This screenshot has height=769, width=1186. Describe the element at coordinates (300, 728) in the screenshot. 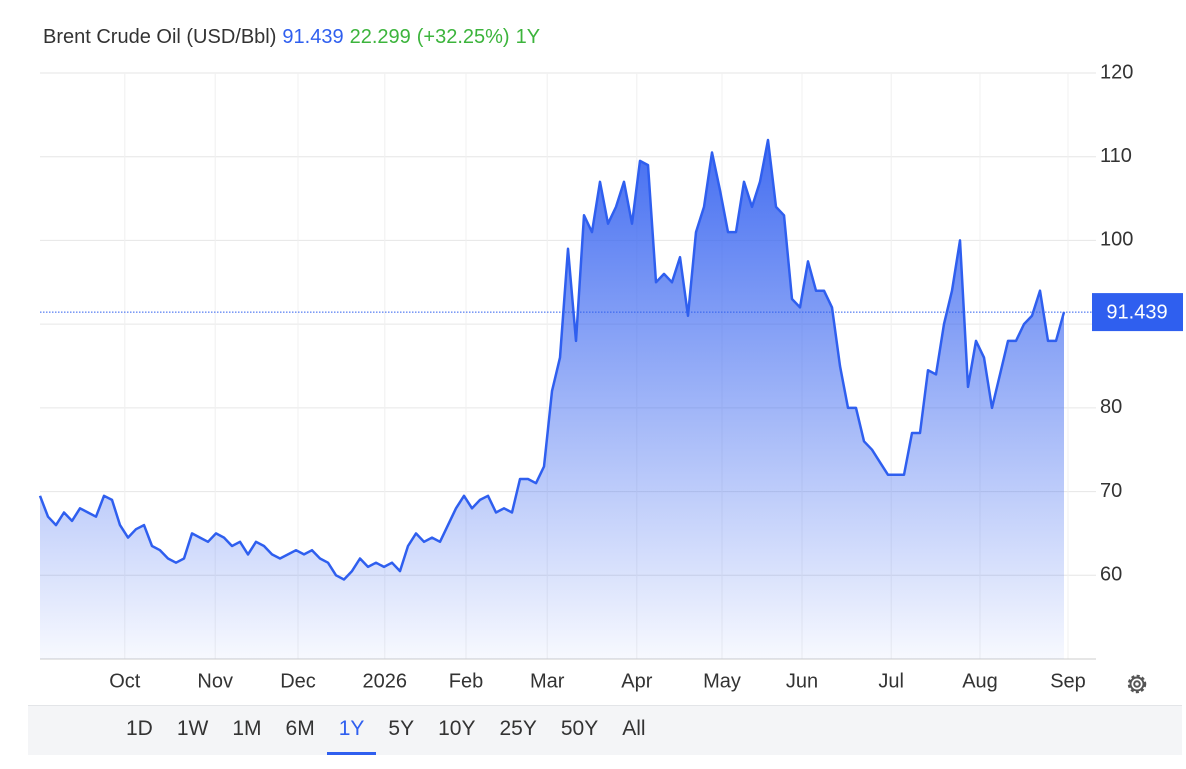

I see `range-button: 6M` at that location.